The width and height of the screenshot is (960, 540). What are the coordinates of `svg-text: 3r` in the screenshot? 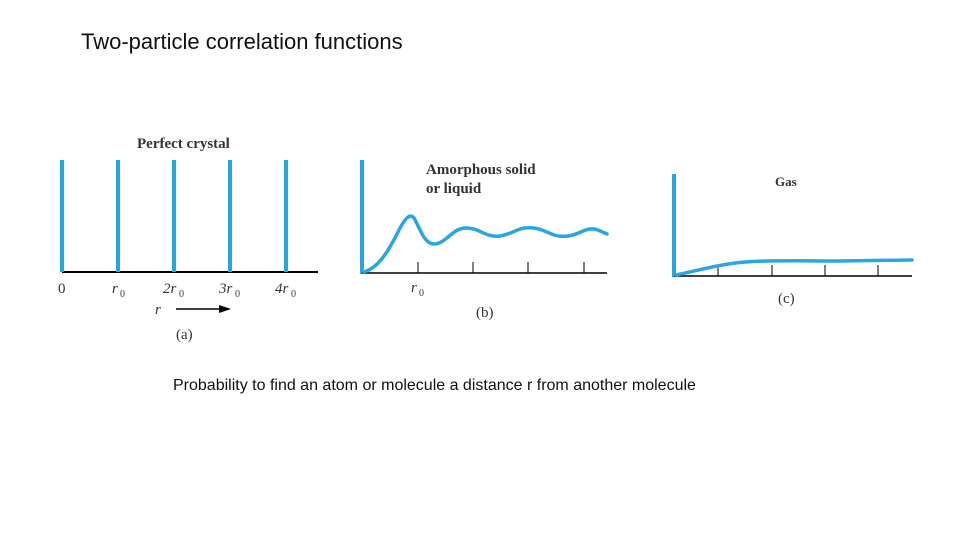 It's located at (225, 289).